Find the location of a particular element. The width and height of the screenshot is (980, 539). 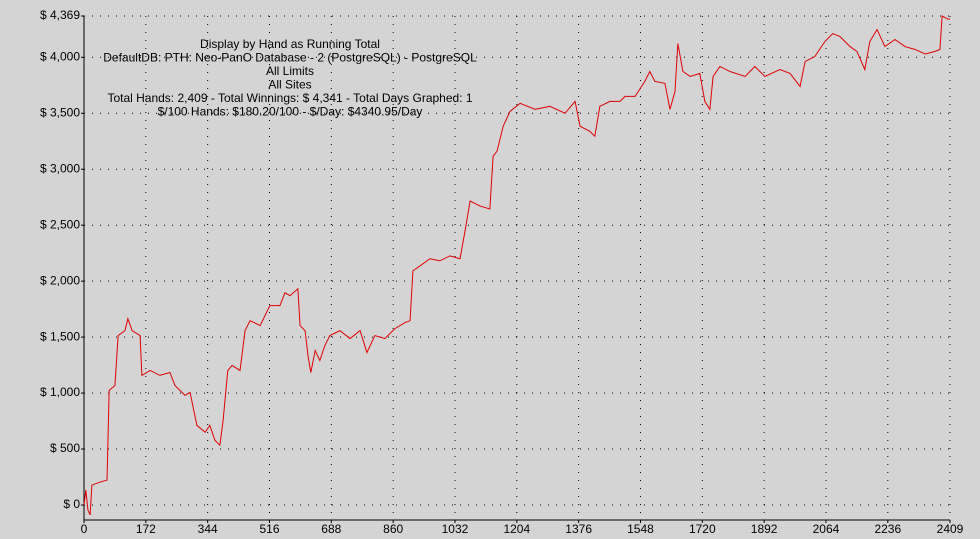

x-tick-label: 1548 is located at coordinates (640, 529).